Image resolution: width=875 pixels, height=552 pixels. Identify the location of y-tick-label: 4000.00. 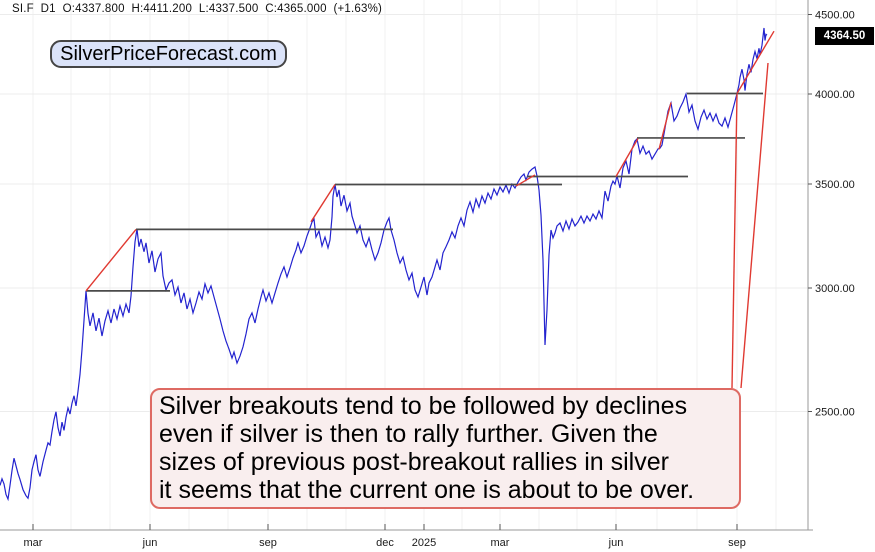
(835, 95).